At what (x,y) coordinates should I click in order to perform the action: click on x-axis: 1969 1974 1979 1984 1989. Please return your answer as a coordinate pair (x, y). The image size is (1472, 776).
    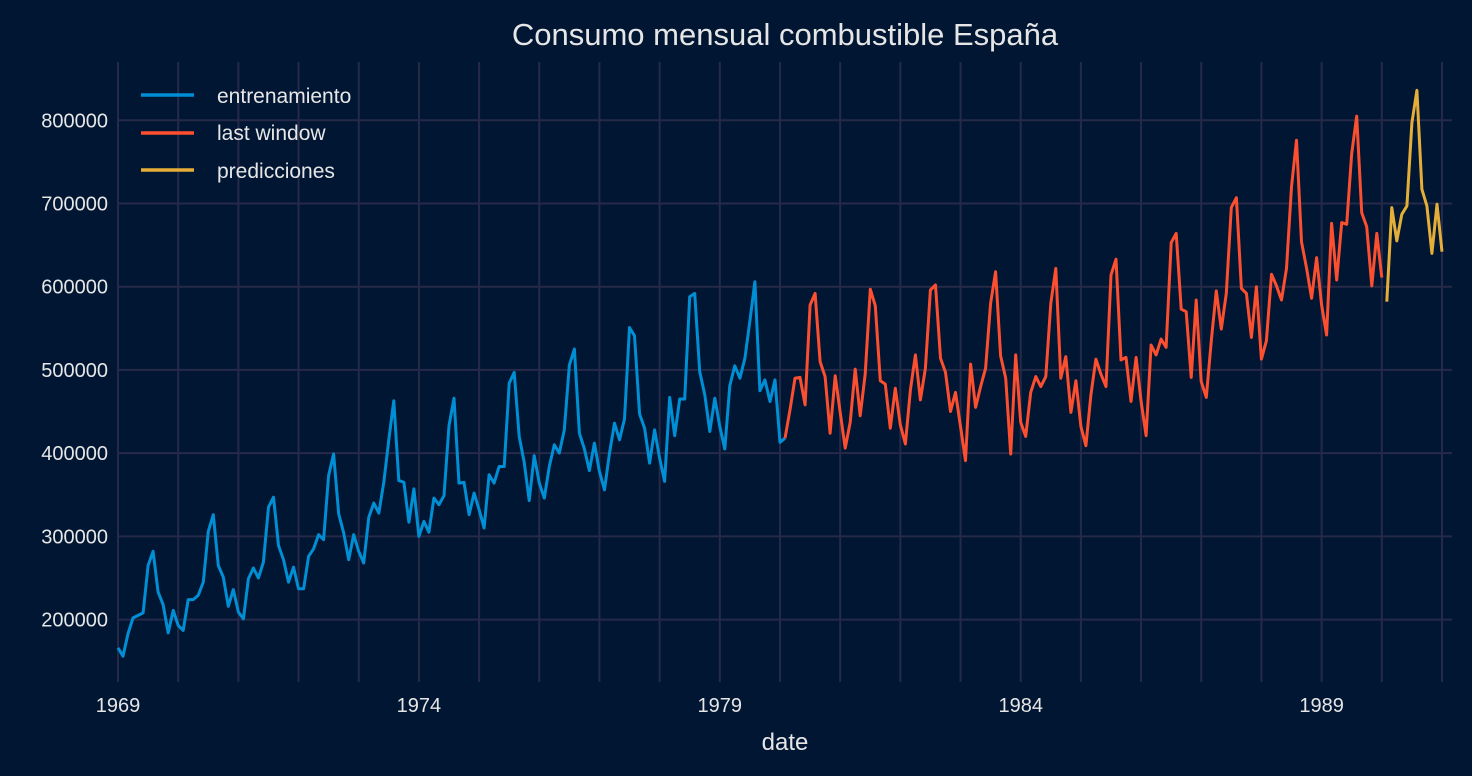
    Looking at the image, I should click on (720, 706).